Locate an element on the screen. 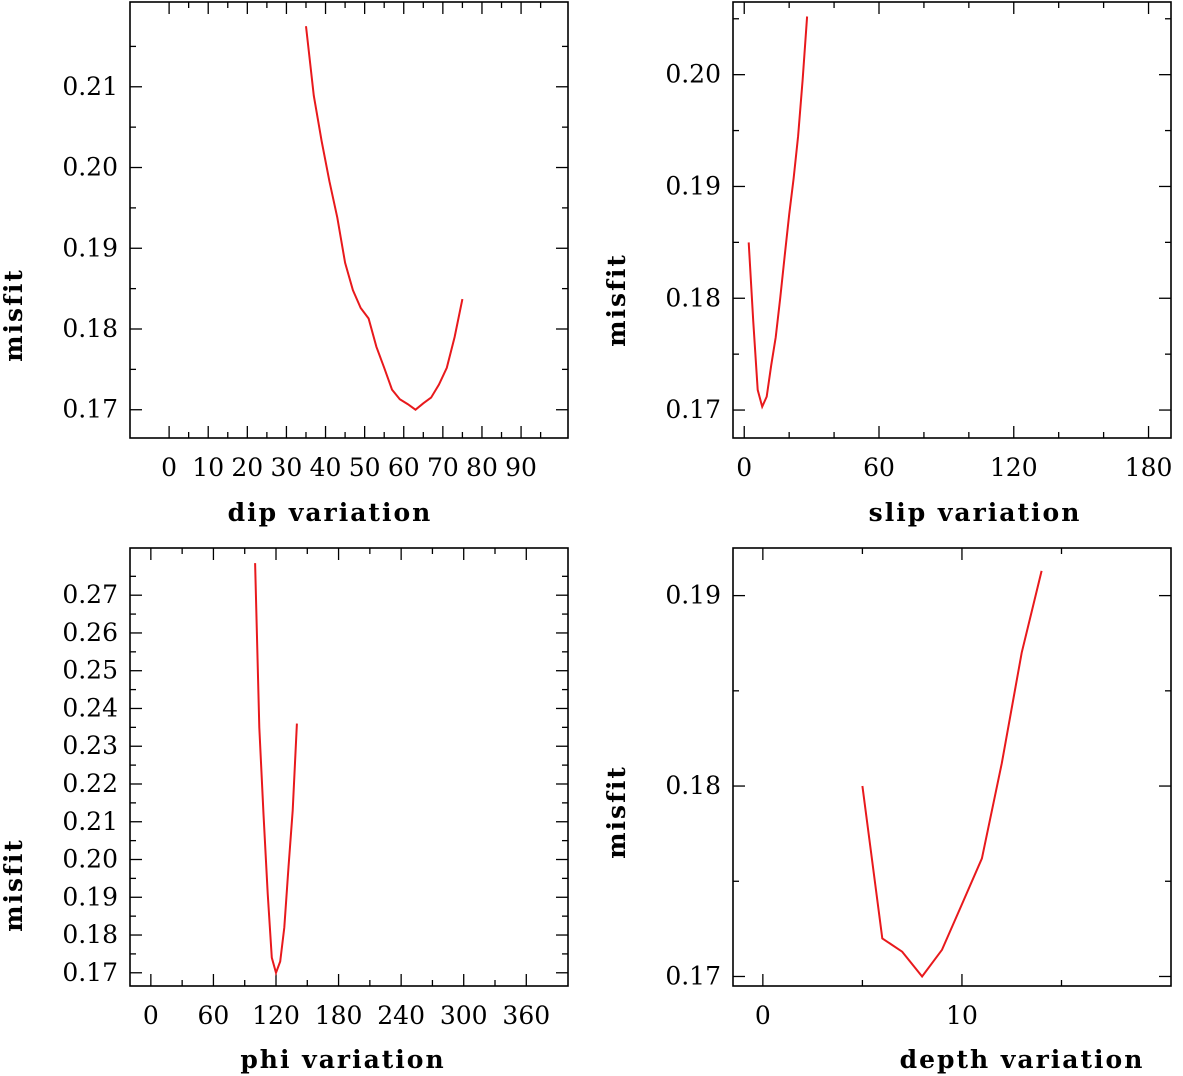 This screenshot has height=1076, width=1183. x-axis-label: depth variation is located at coordinates (1022, 1059).